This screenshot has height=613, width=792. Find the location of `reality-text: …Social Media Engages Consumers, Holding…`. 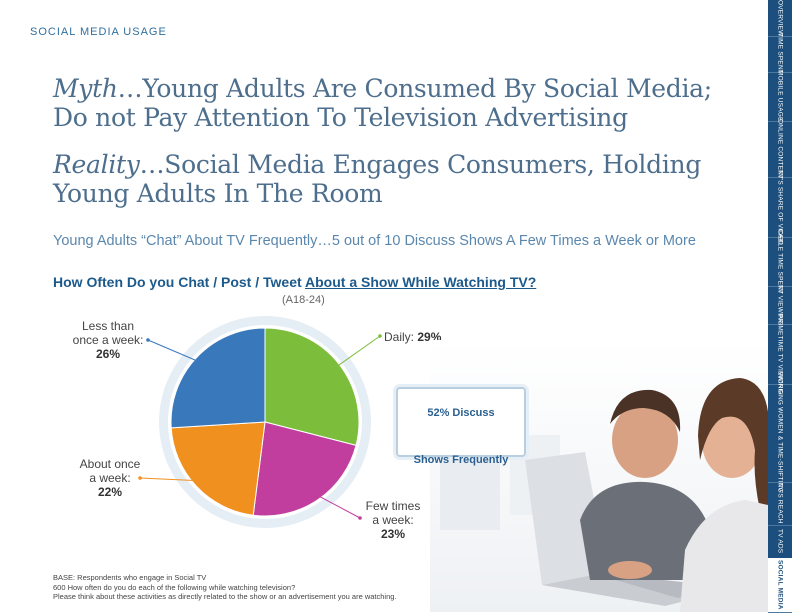

reality-text: …Social Media Engages Consumers, Holding… is located at coordinates (377, 179).